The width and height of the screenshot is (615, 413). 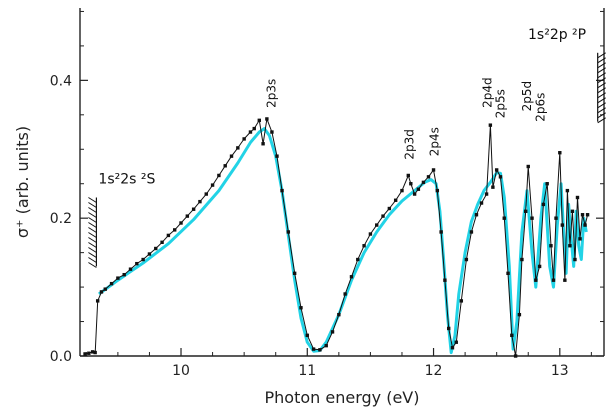 I want to click on threshold-label: 1s²2s ²S, so click(x=126, y=180).